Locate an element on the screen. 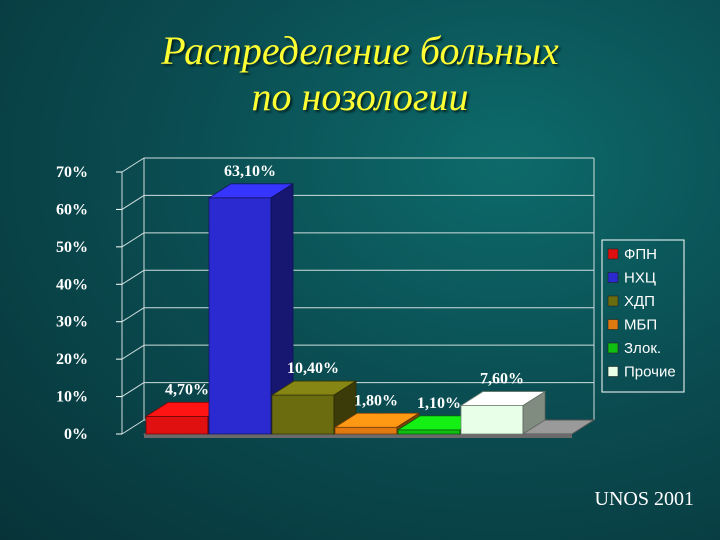  legend-entry: НХЦ is located at coordinates (640, 278).